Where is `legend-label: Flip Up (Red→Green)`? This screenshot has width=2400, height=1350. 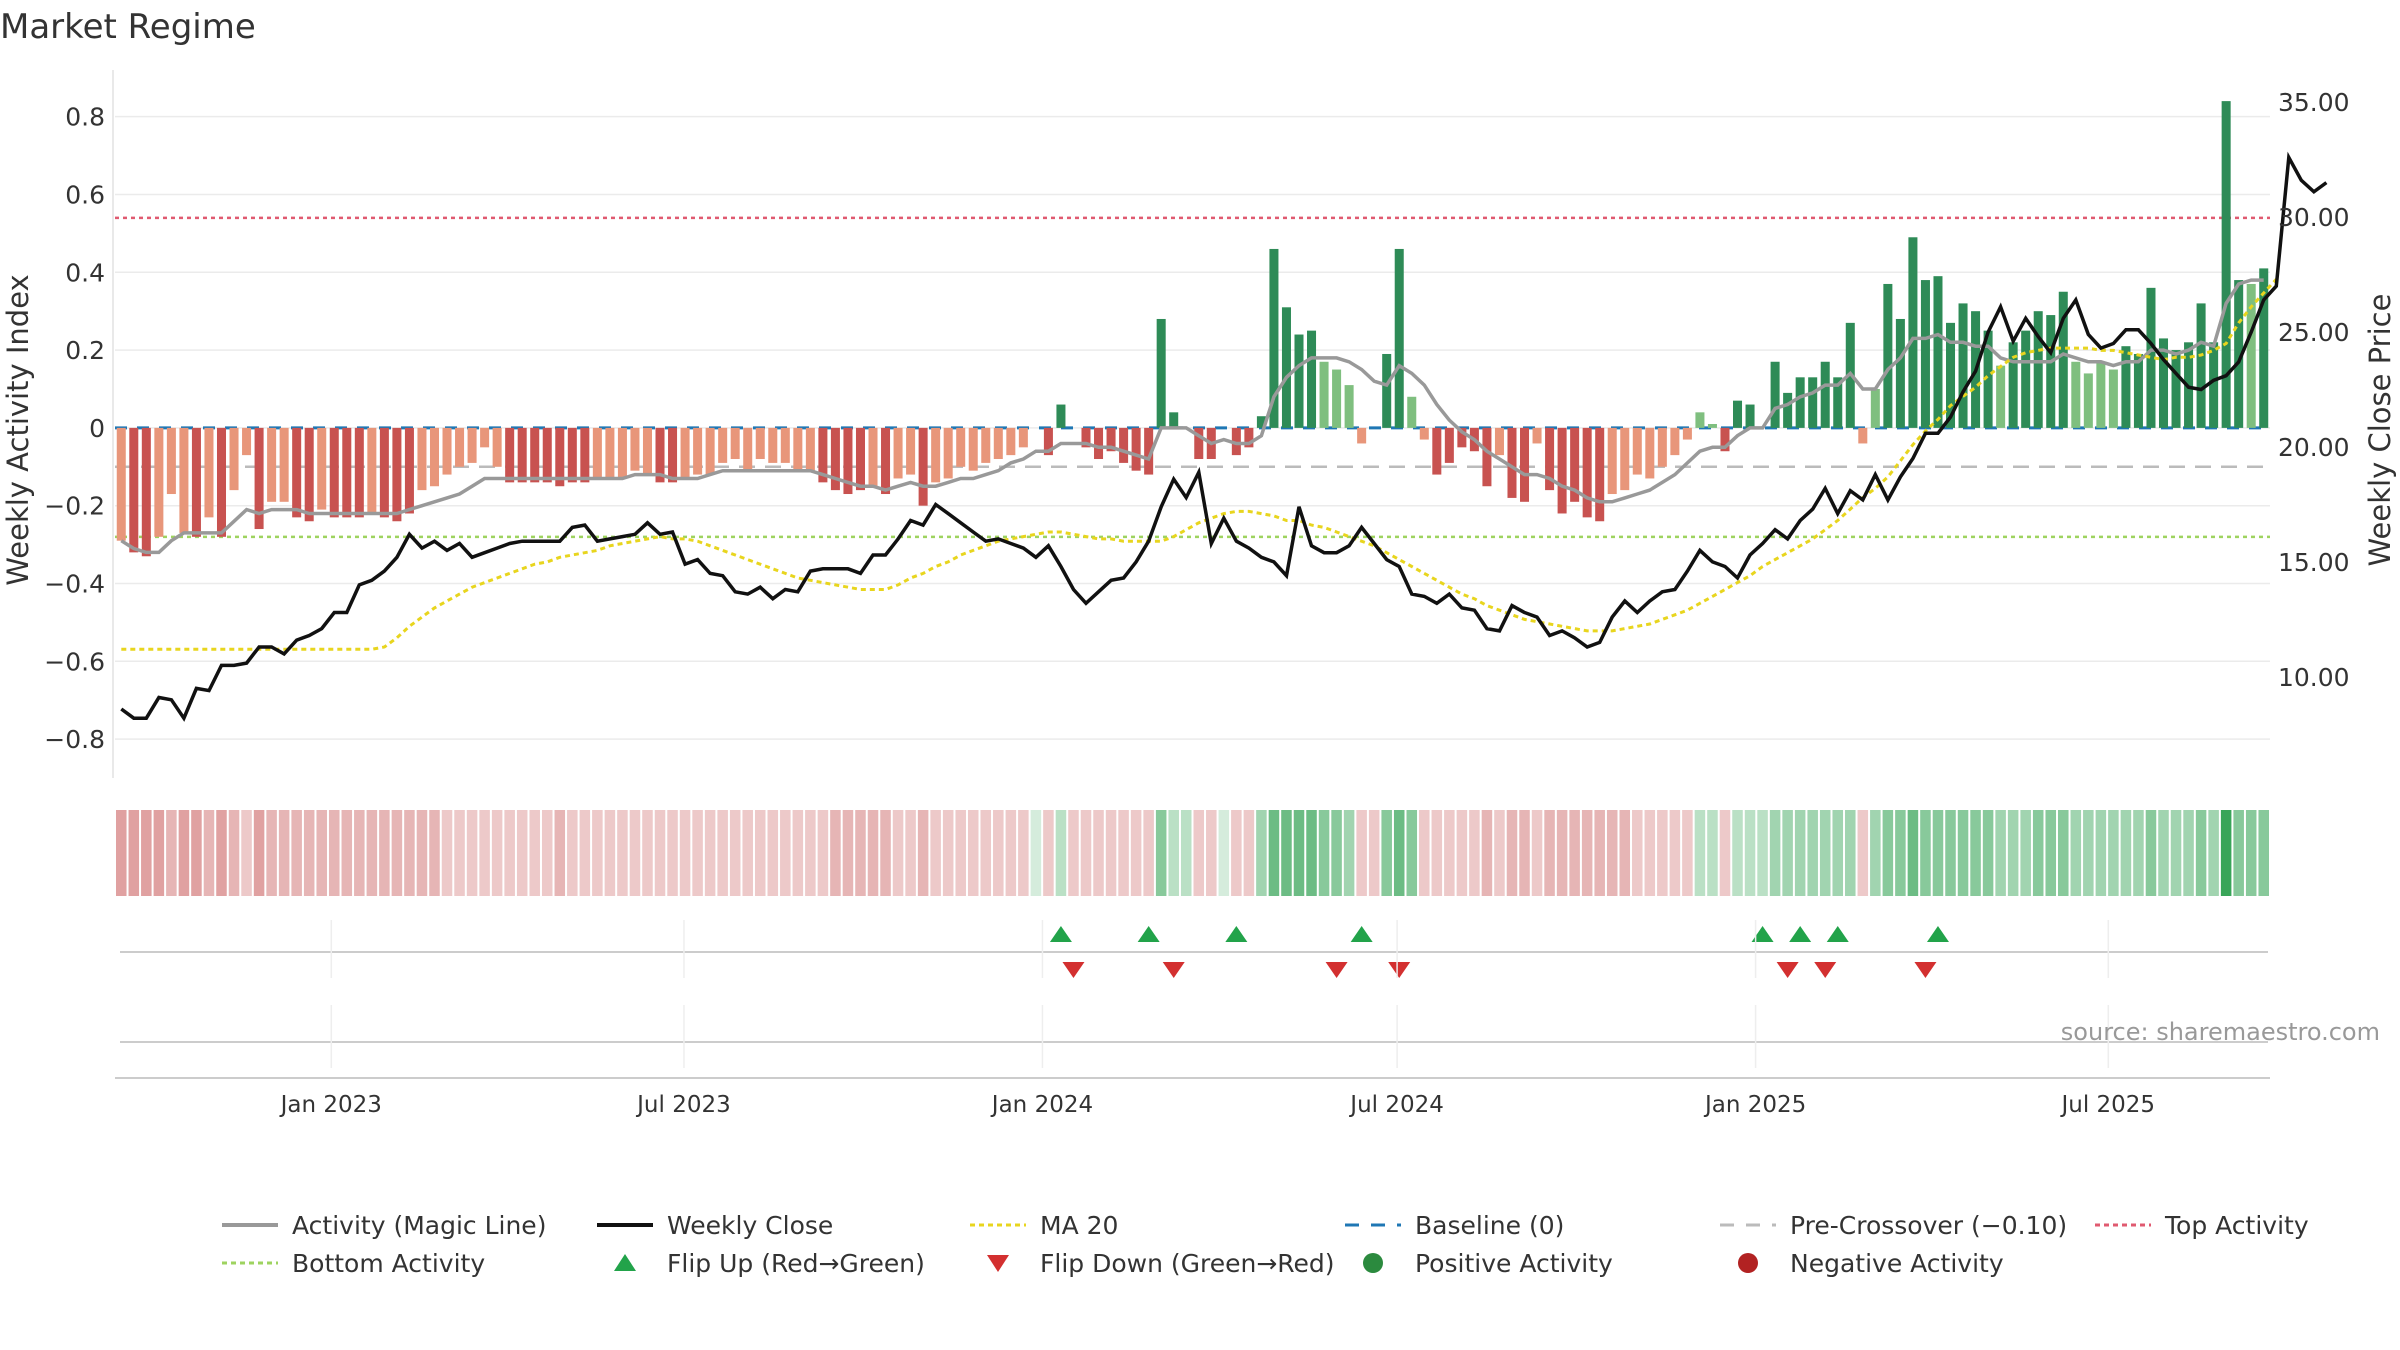
legend-label: Flip Up (Red→Green) is located at coordinates (796, 1263).